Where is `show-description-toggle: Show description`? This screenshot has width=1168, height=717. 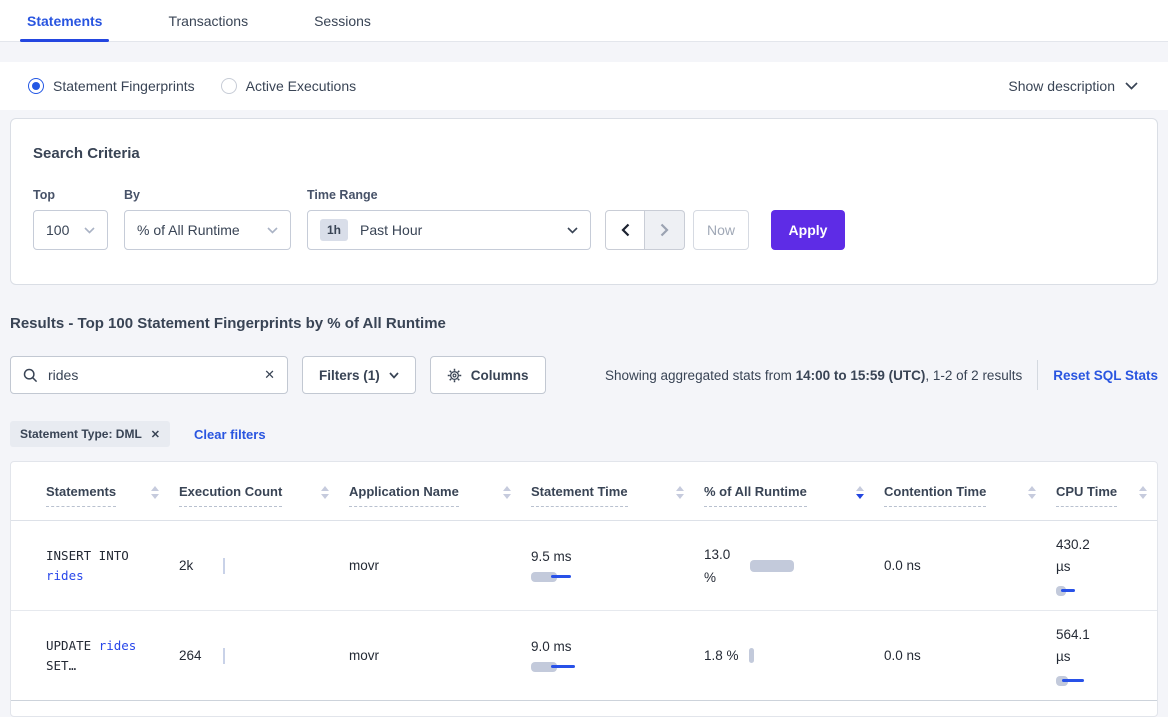 show-description-toggle: Show description is located at coordinates (1073, 86).